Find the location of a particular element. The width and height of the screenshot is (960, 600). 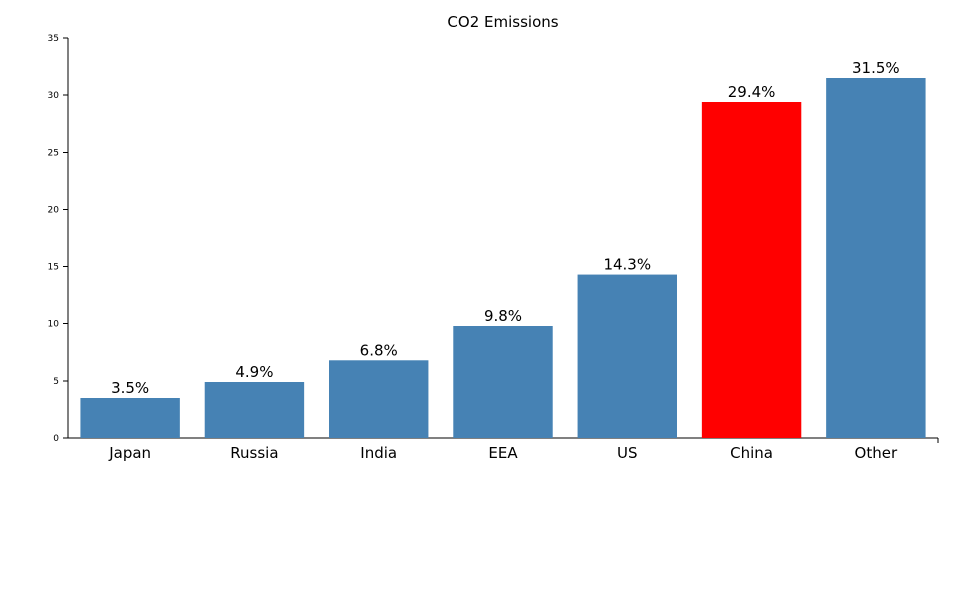

data-label-india: 6.8% is located at coordinates (379, 350).